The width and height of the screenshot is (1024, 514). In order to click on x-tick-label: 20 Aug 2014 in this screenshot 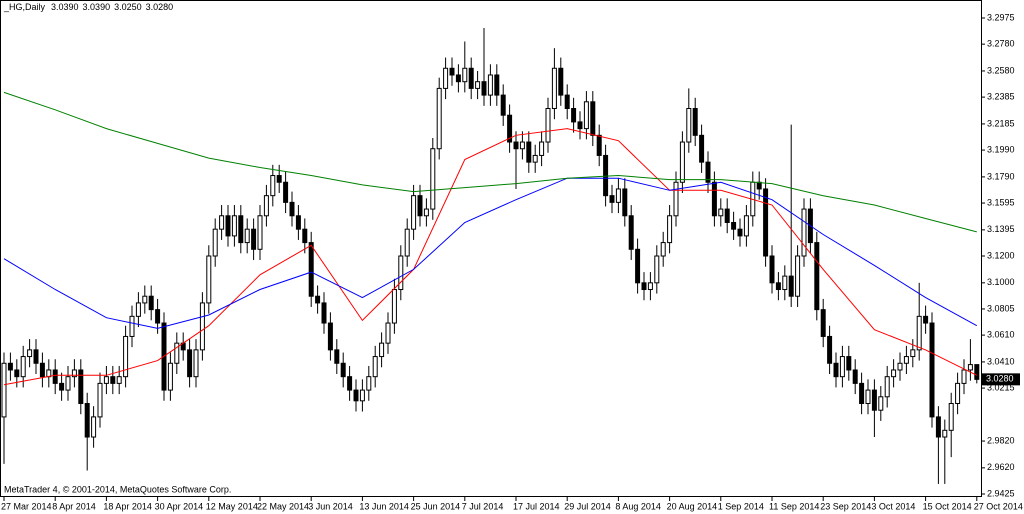, I will do `click(692, 506)`.